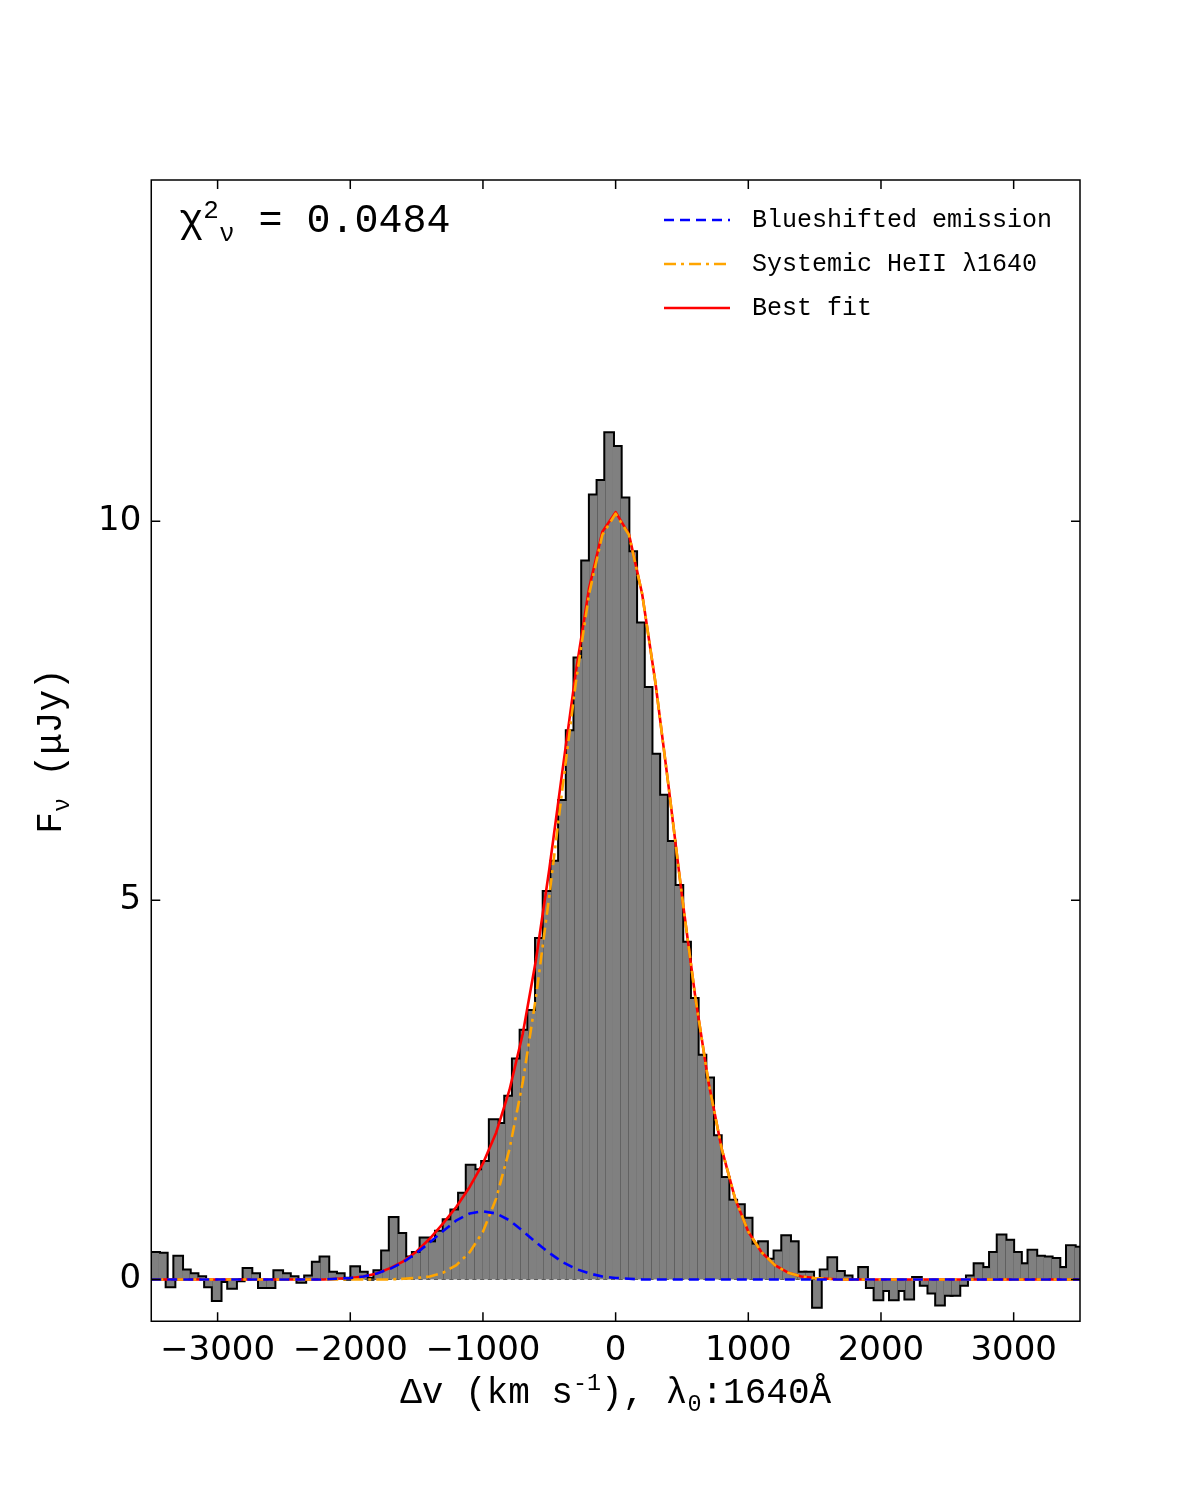 The image size is (1200, 1500). Describe the element at coordinates (748, 1348) in the screenshot. I see `x-tick-label: 1000` at that location.